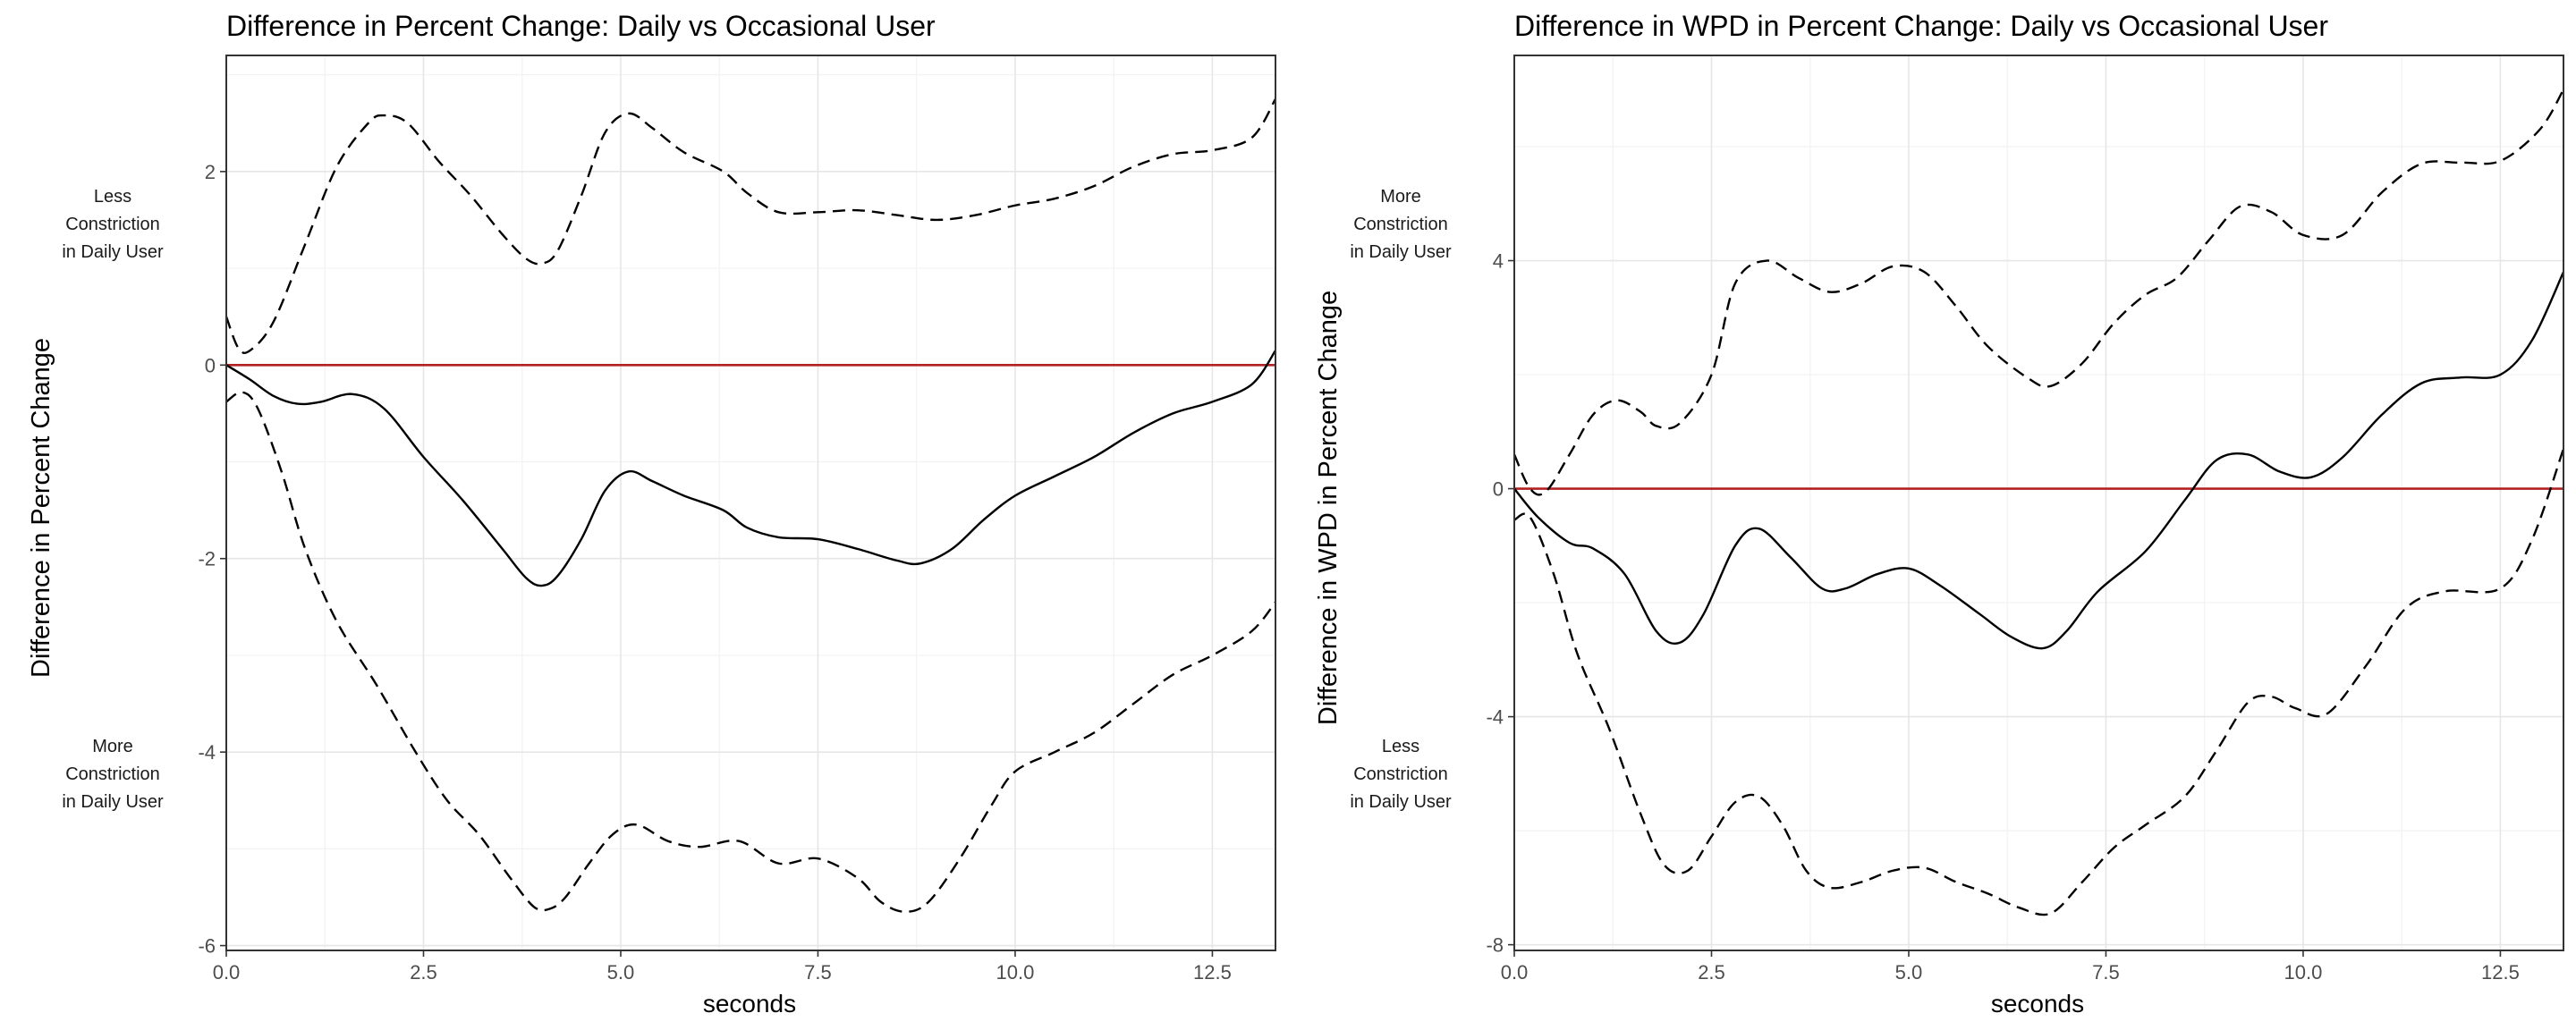 This screenshot has height=1030, width=2576. Describe the element at coordinates (818, 973) in the screenshot. I see `left-x-tick-label: 7.5` at that location.